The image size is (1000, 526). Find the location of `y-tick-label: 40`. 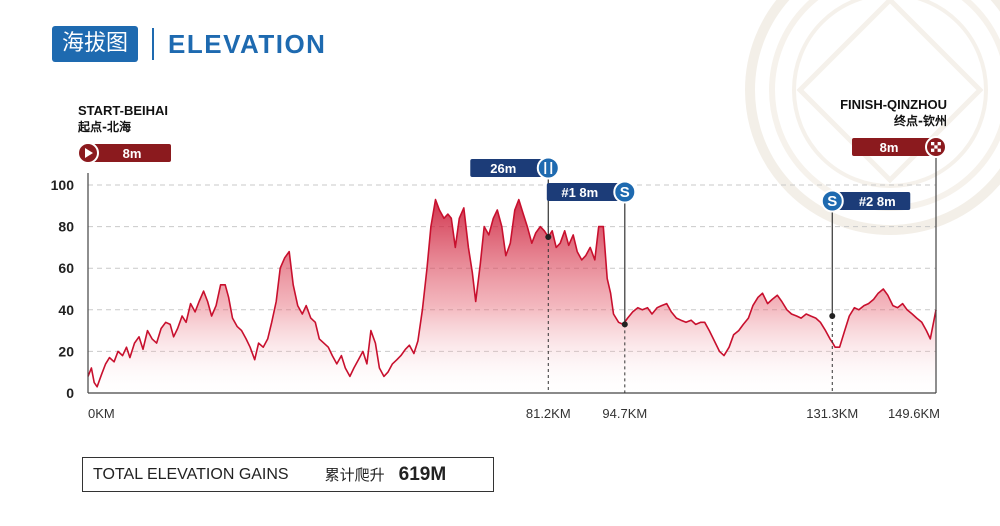

y-tick-label: 40 is located at coordinates (66, 310).